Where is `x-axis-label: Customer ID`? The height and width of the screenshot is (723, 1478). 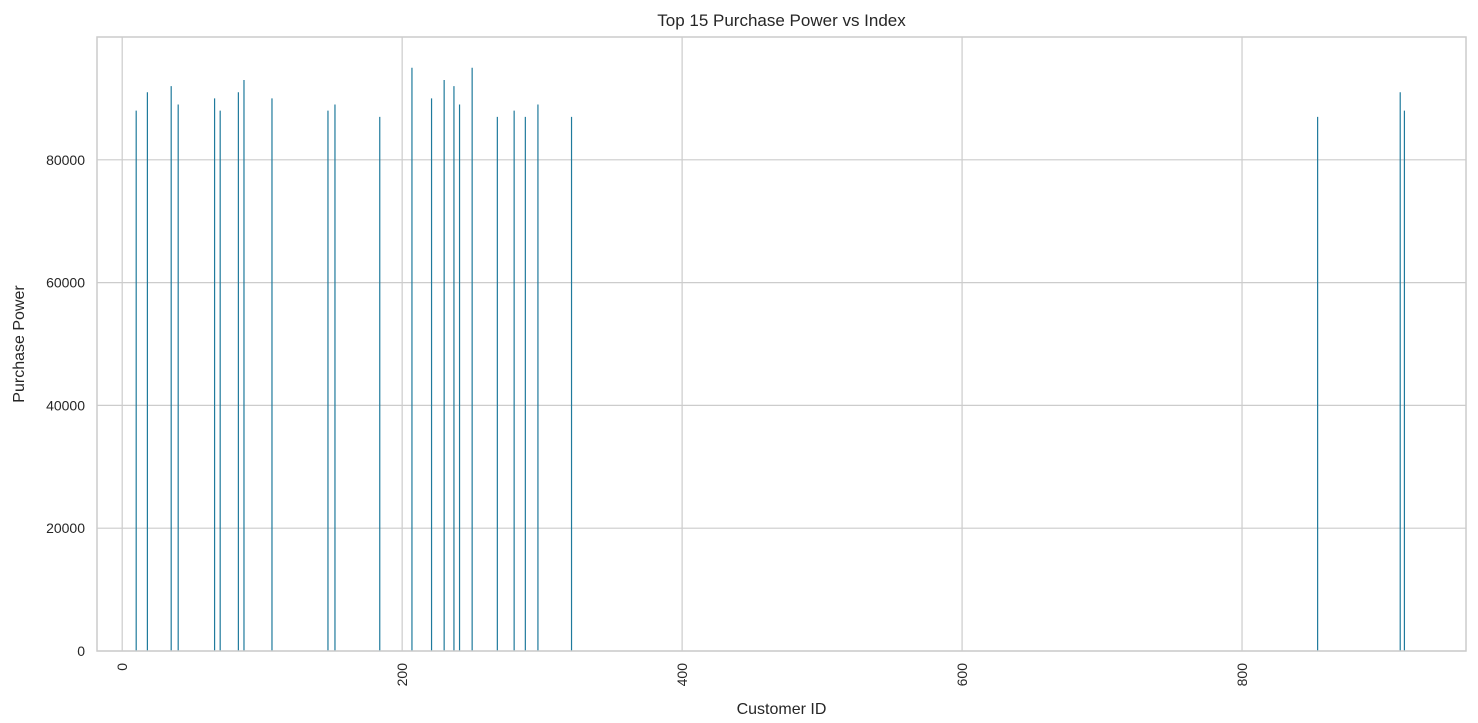 x-axis-label: Customer ID is located at coordinates (782, 709).